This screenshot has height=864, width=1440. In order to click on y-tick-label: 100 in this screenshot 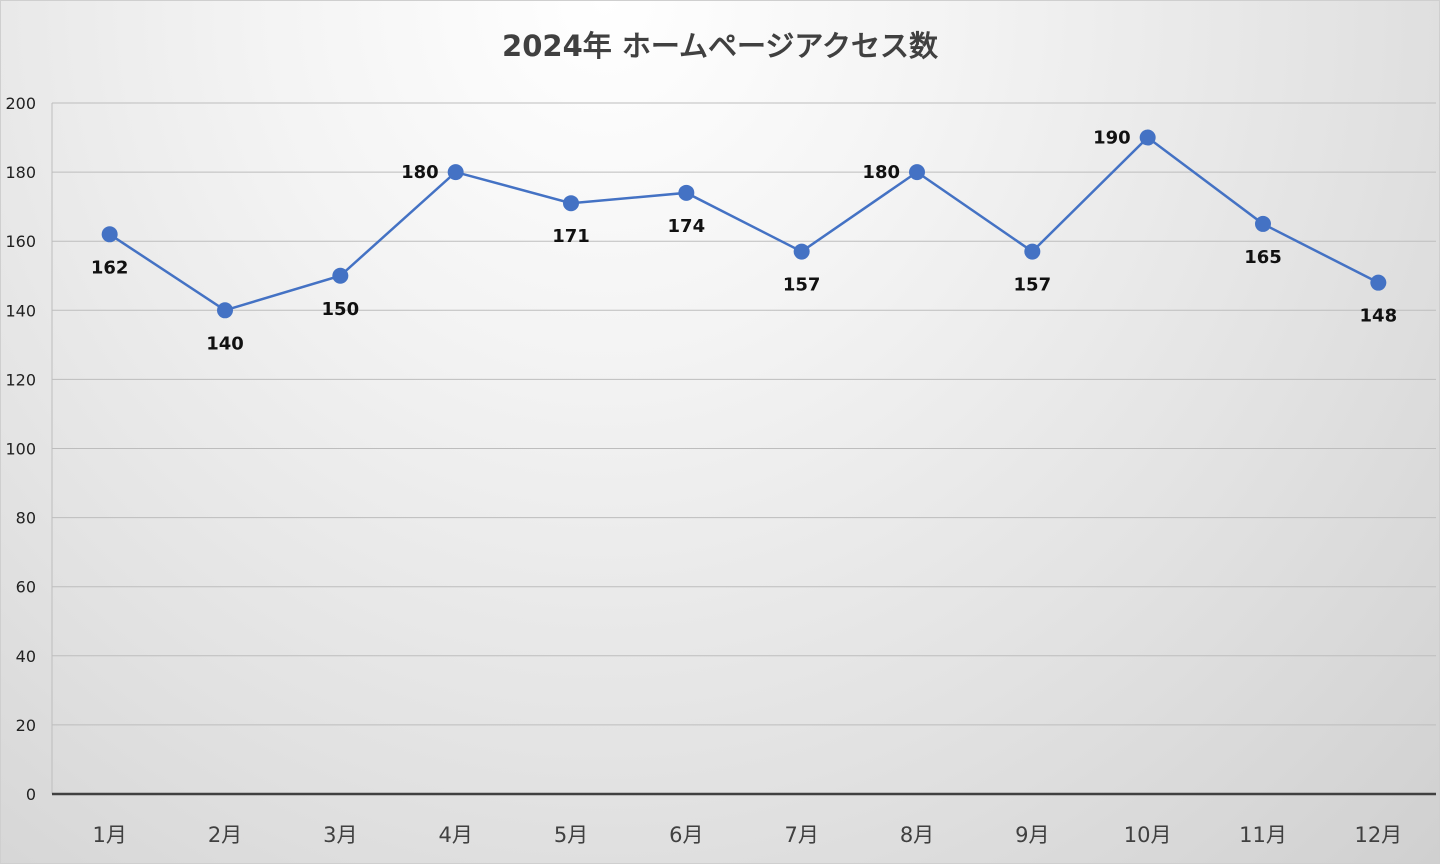, I will do `click(20, 449)`.